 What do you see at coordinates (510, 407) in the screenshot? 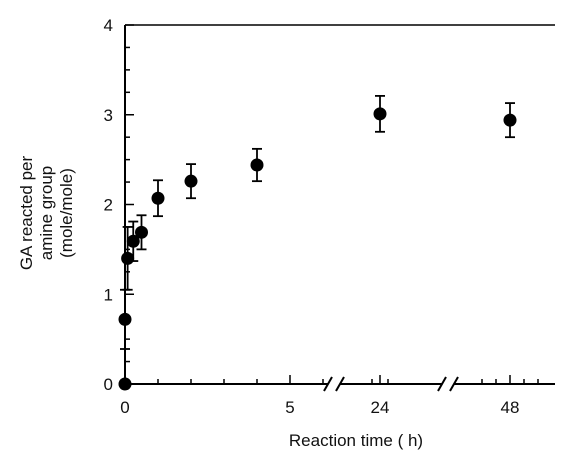
I see `x-tick-label: 48` at bounding box center [510, 407].